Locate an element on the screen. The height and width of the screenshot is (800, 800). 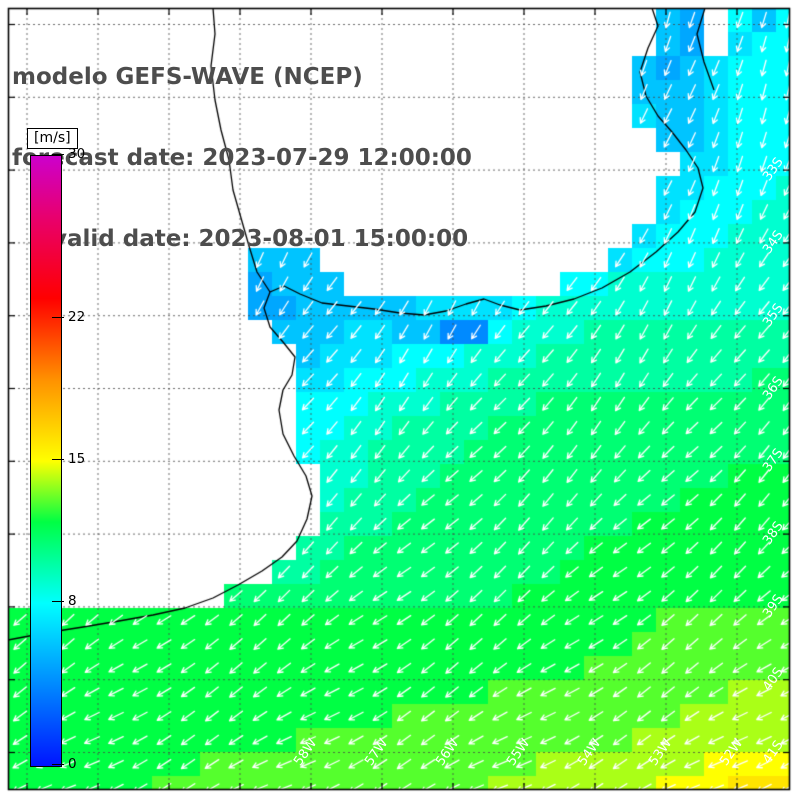
colorbar-unit-label: [m/s] is located at coordinates (52, 138).